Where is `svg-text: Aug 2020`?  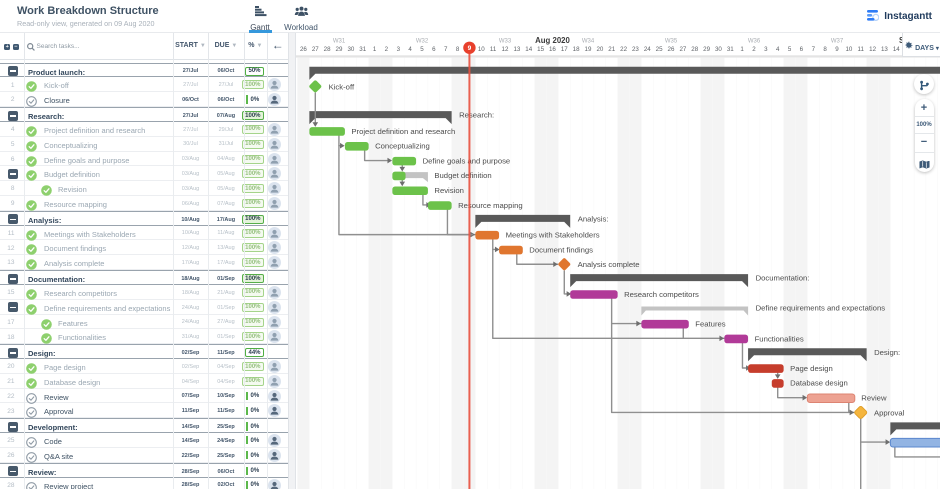 svg-text: Aug 2020 is located at coordinates (552, 40).